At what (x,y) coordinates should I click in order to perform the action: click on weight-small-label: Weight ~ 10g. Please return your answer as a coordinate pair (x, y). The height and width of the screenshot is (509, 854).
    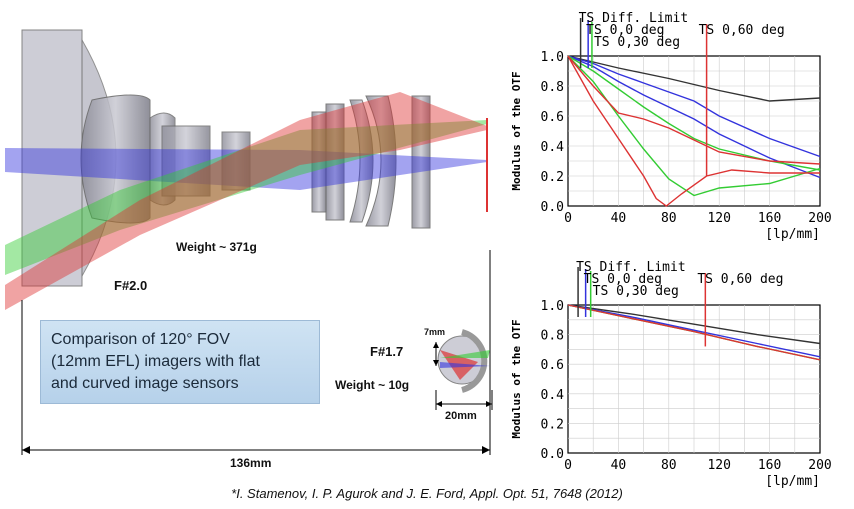
    Looking at the image, I should click on (372, 385).